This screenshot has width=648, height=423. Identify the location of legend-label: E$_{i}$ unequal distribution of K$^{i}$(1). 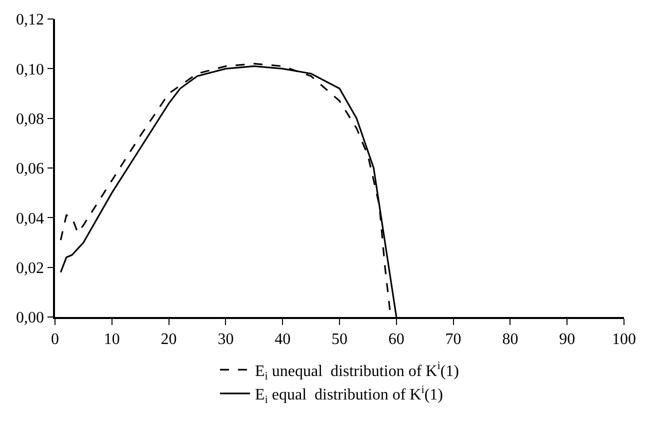
(357, 371).